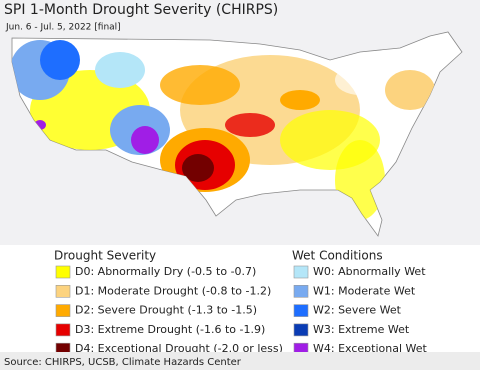  Describe the element at coordinates (173, 290) in the screenshot. I see `legend-label: D1: Moderate Drought (-0.8 to -1.2)` at that location.